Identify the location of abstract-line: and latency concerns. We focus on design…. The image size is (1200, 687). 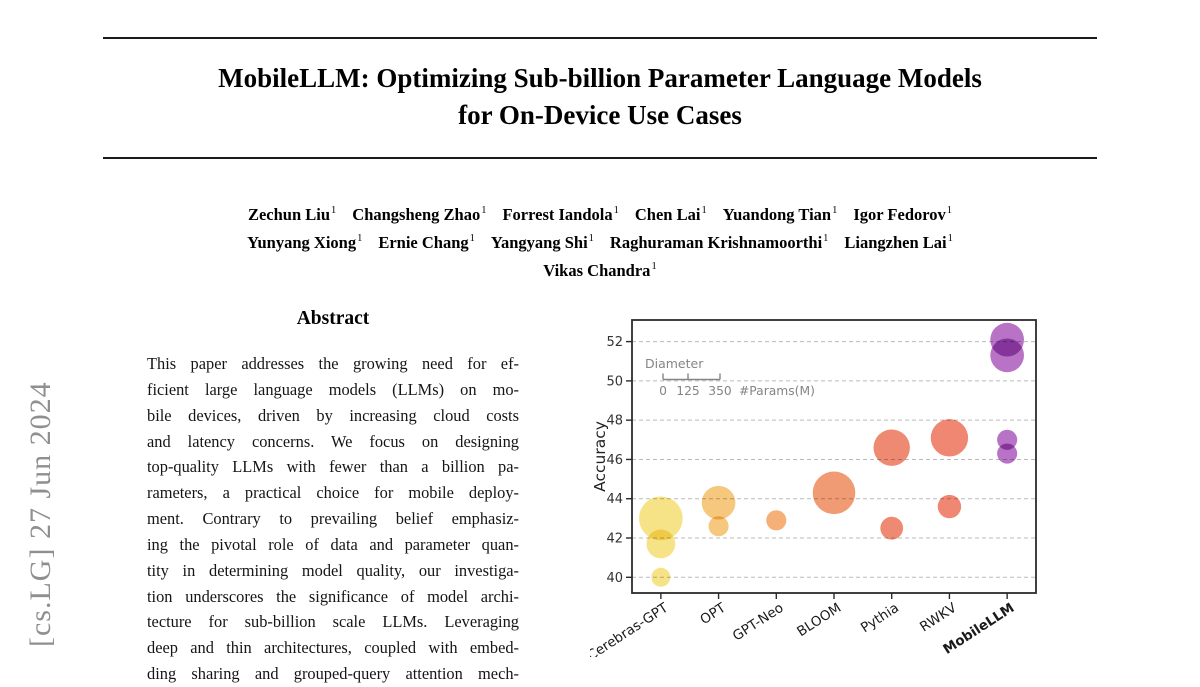
(333, 441).